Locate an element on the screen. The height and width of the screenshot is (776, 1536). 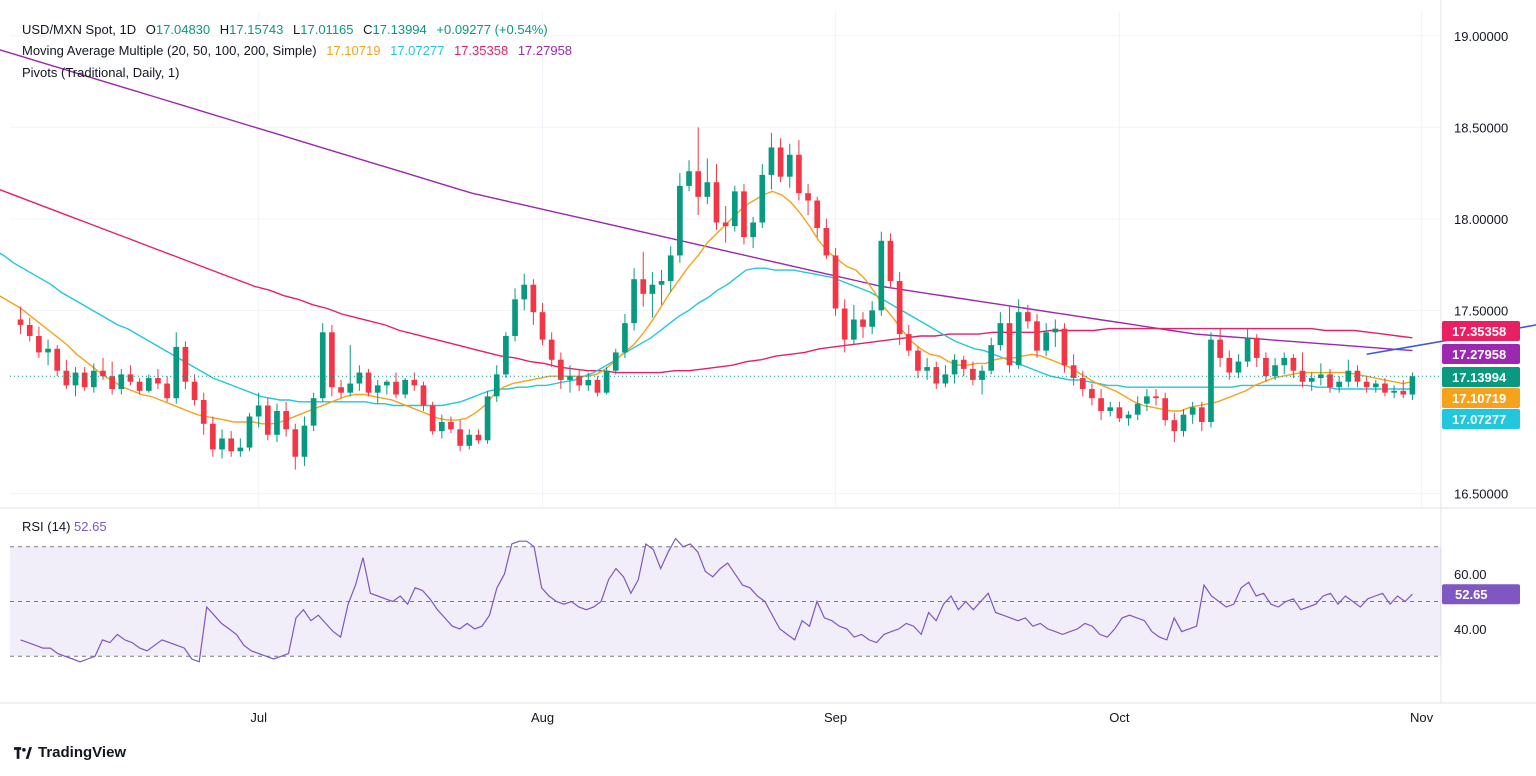
price-badge-bg is located at coordinates (1481, 419).